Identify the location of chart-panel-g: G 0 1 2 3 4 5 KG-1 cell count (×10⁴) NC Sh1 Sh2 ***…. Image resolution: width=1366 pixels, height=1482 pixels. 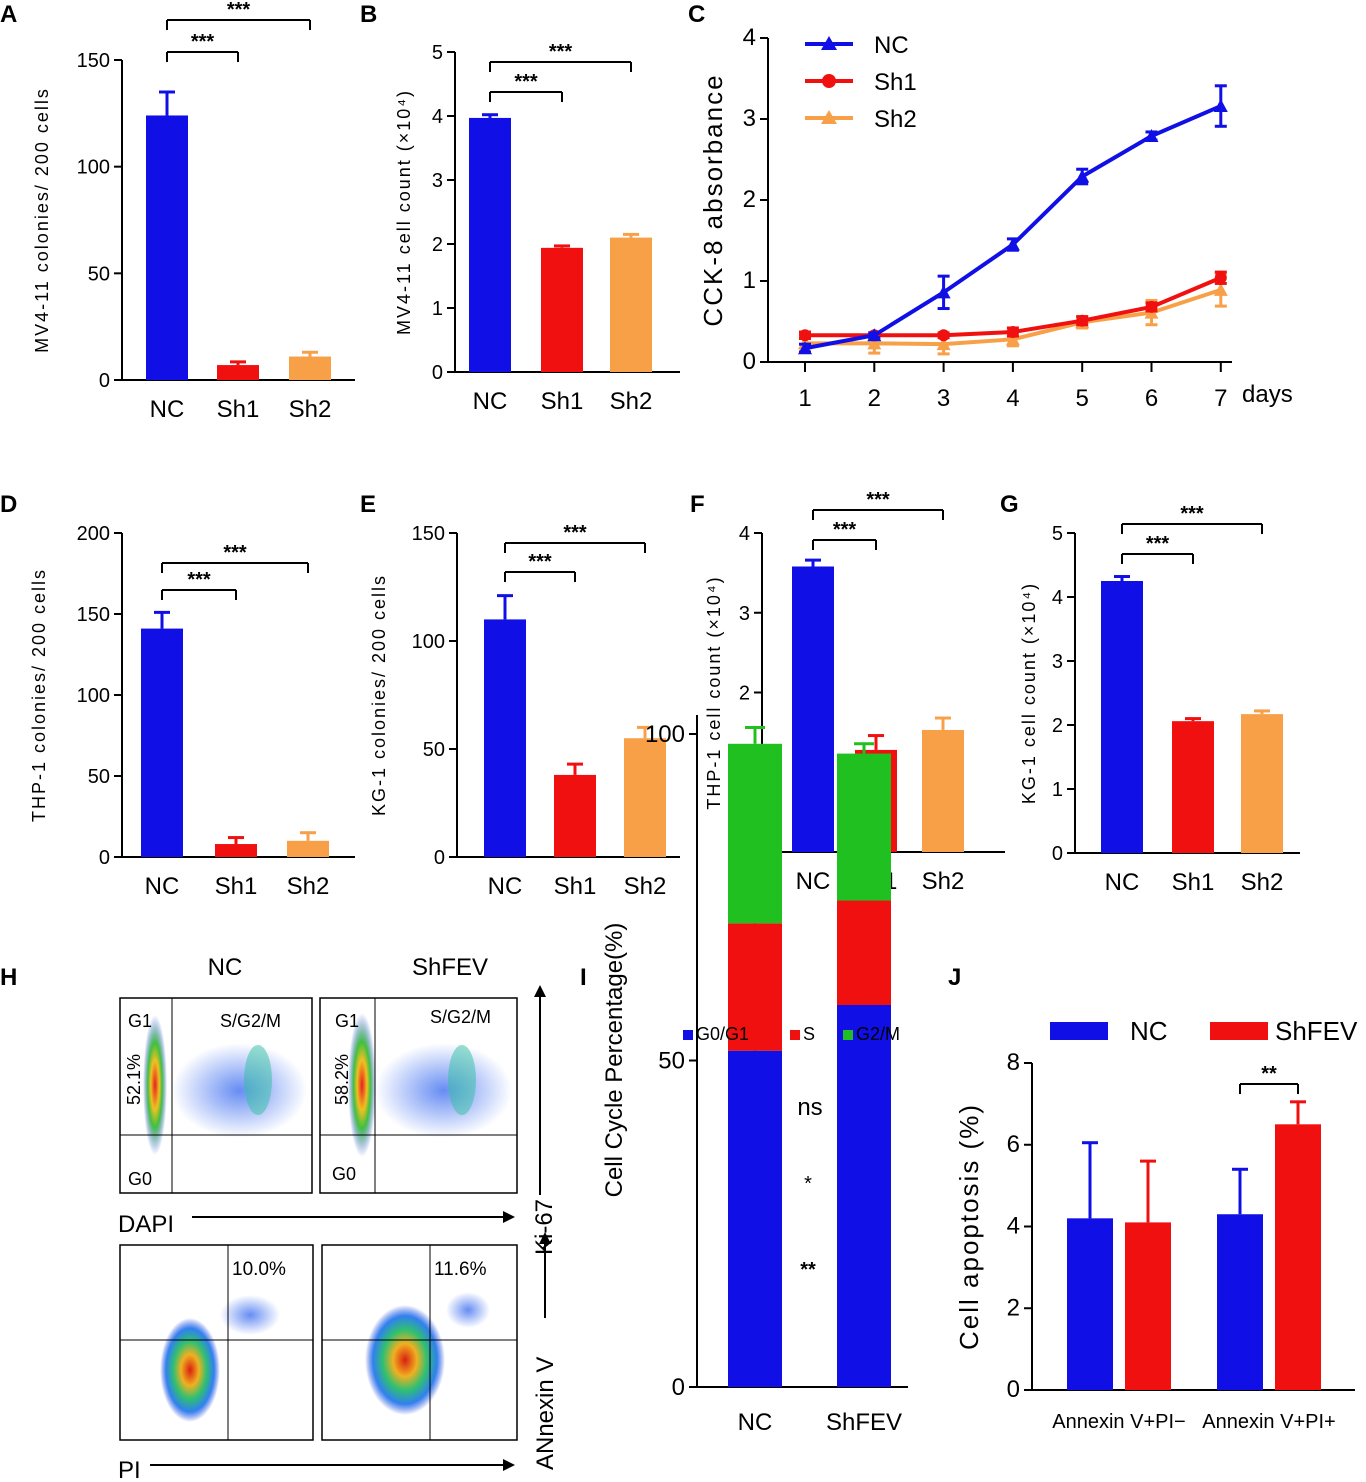
(1150, 693).